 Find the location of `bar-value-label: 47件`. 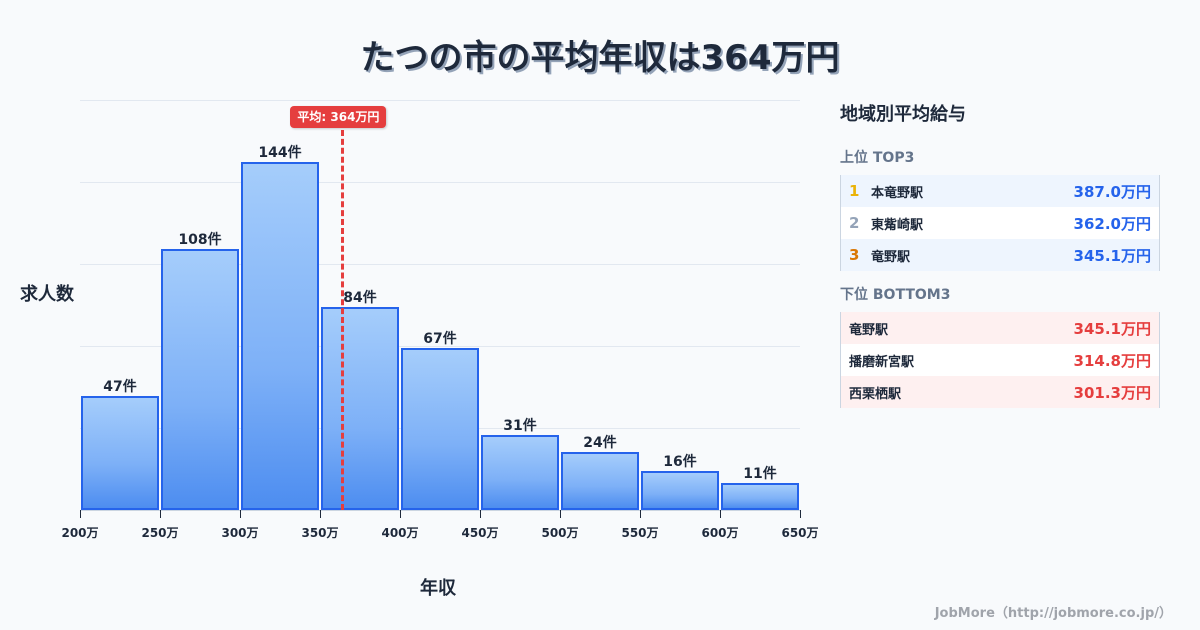

bar-value-label: 47件 is located at coordinates (120, 387).